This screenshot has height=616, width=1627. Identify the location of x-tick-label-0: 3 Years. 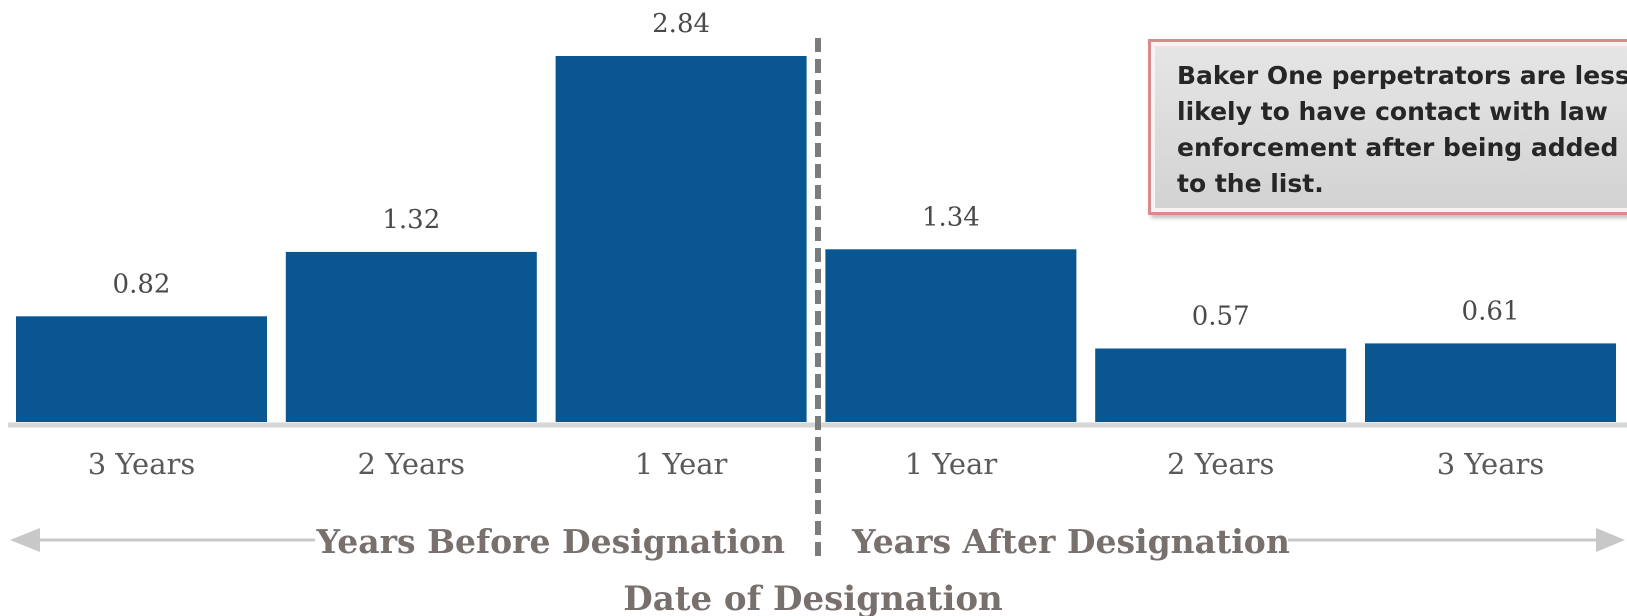
(142, 464).